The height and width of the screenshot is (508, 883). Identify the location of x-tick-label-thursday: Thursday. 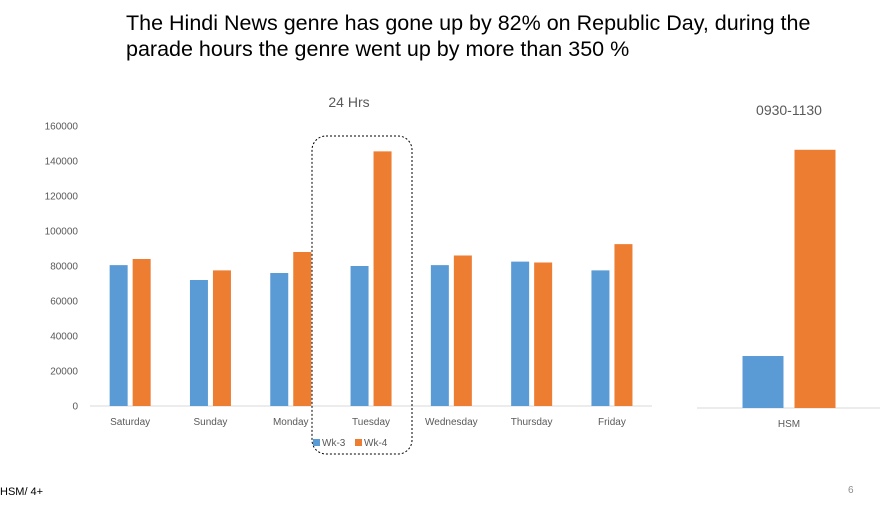
(532, 422).